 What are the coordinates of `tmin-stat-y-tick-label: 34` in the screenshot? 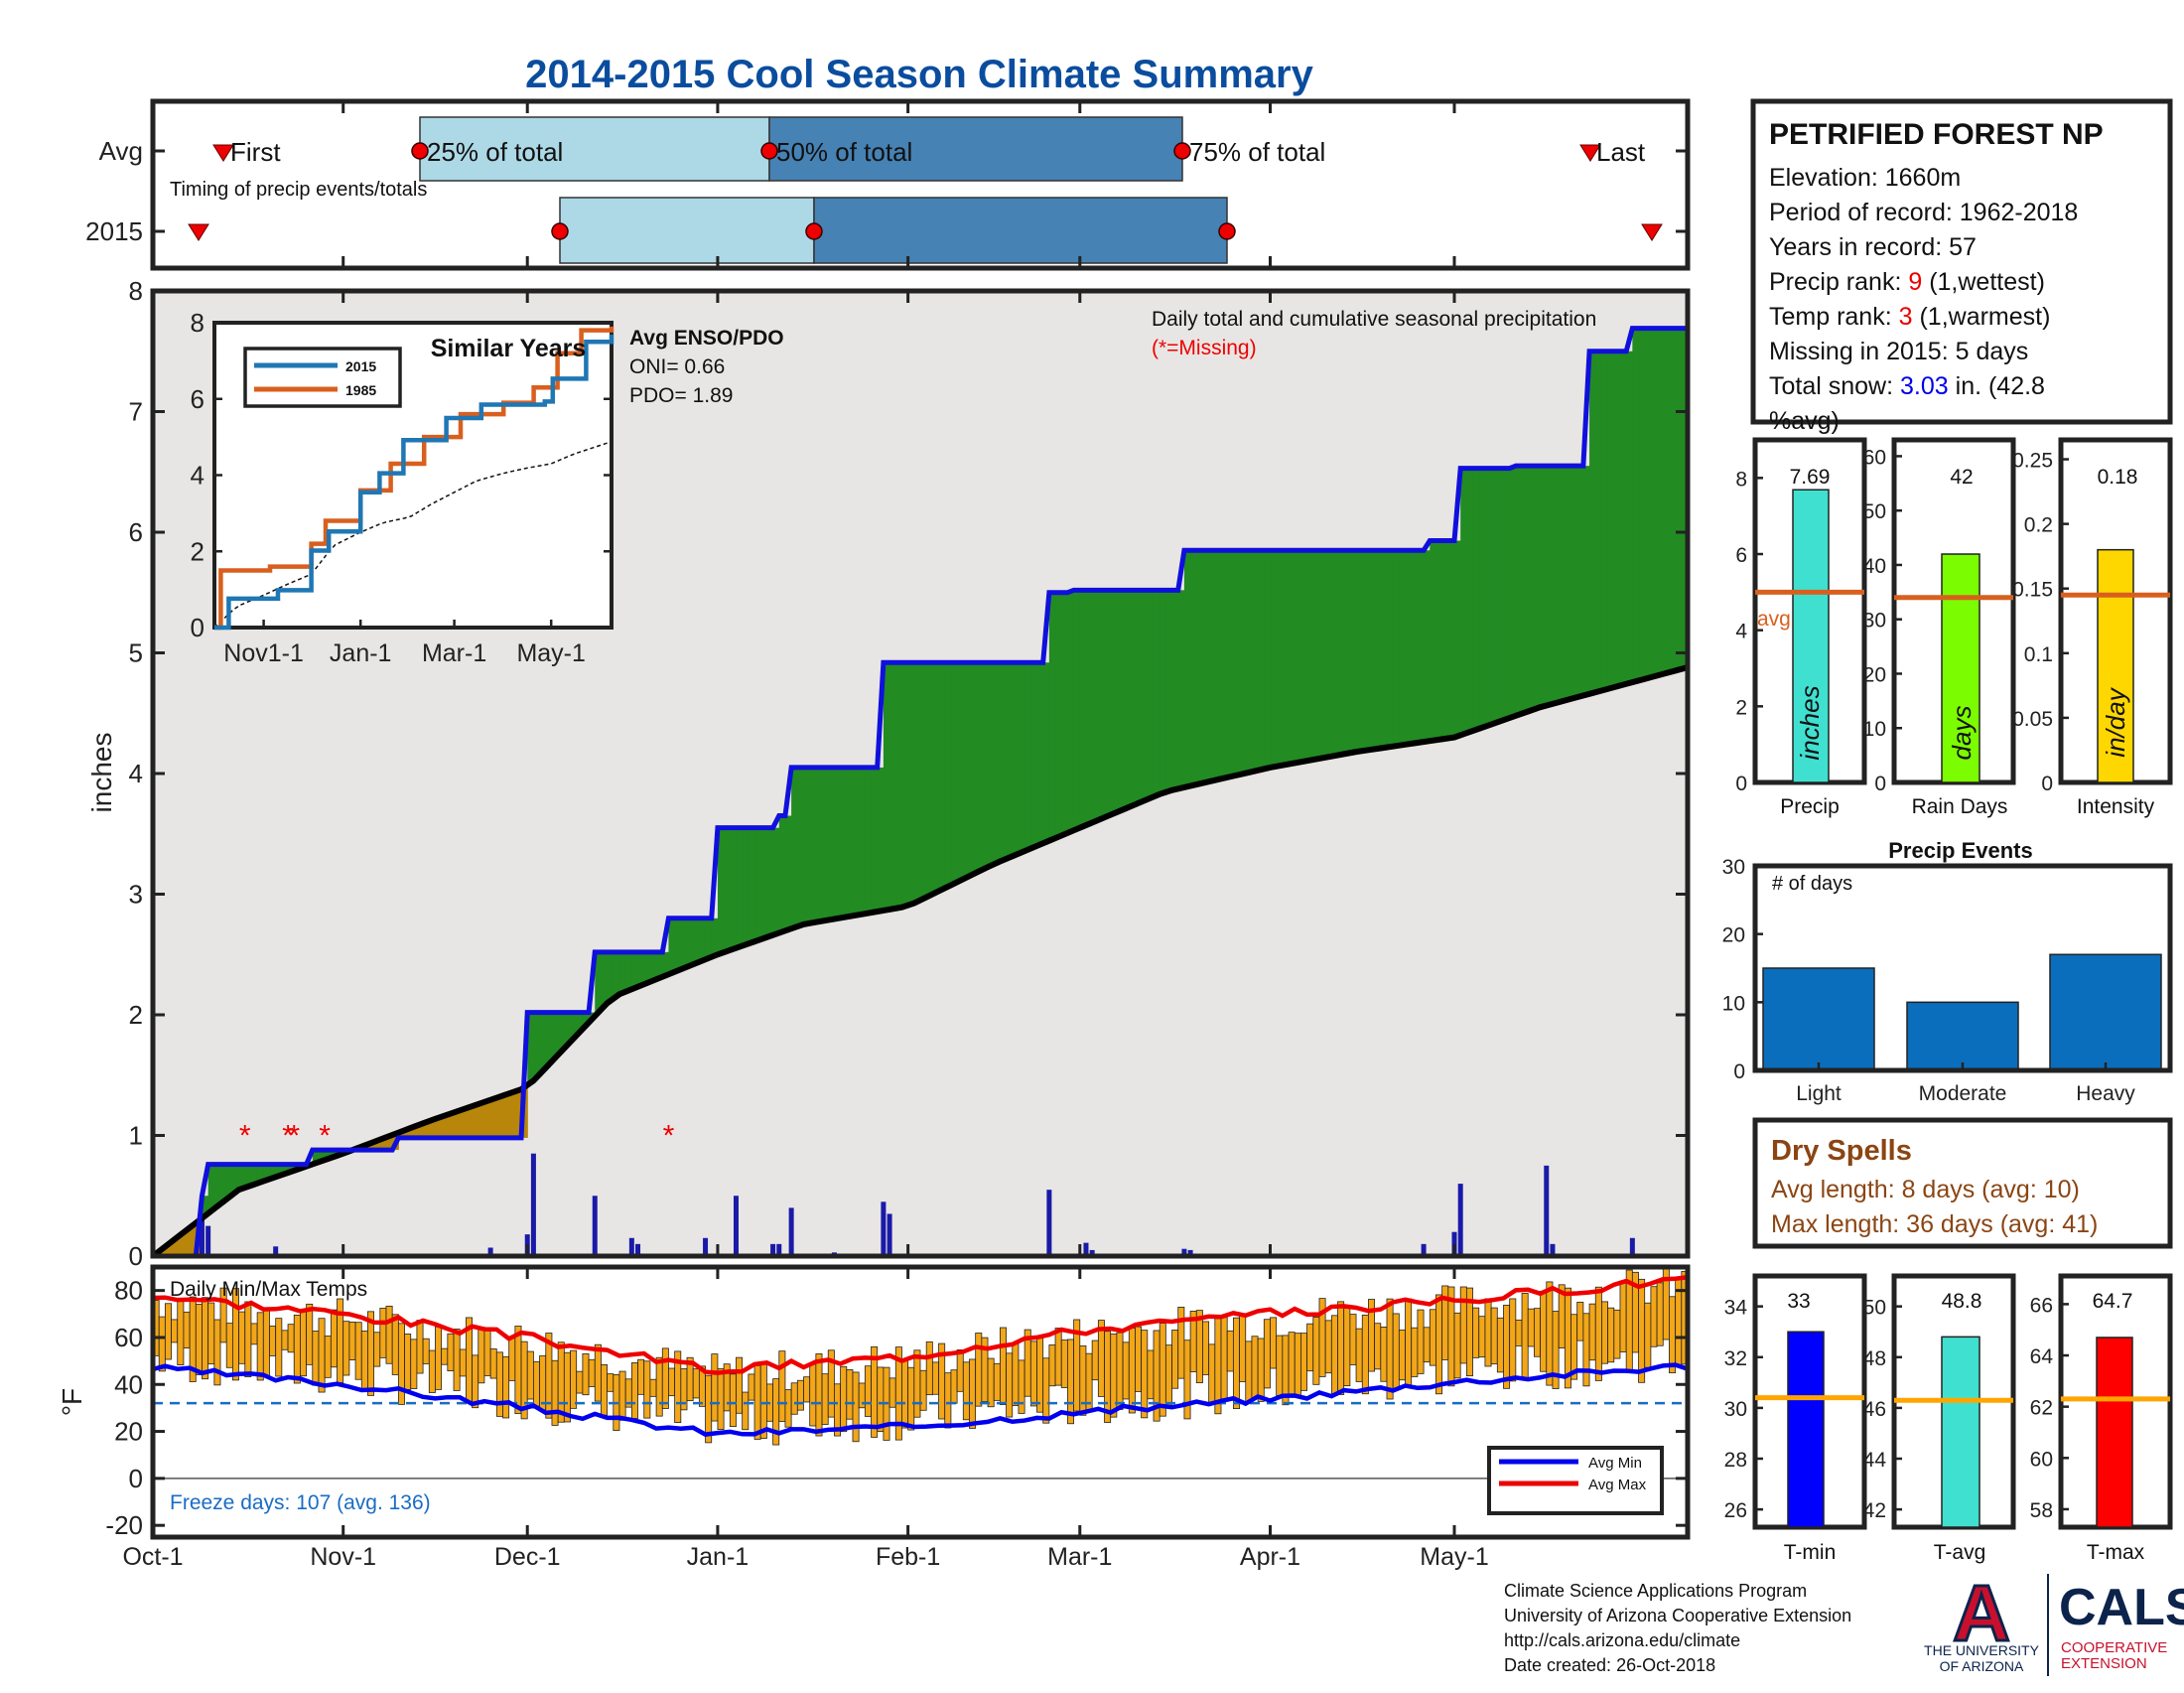 It's located at (1736, 1309).